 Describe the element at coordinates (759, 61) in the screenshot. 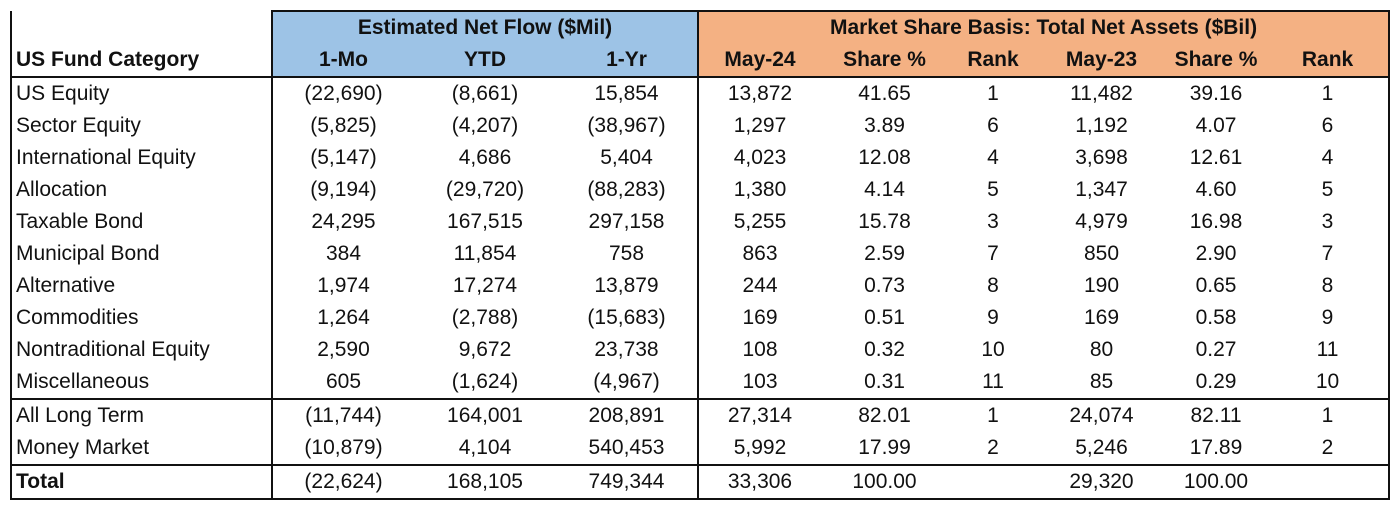

I see `column-header-may24: May-24` at that location.